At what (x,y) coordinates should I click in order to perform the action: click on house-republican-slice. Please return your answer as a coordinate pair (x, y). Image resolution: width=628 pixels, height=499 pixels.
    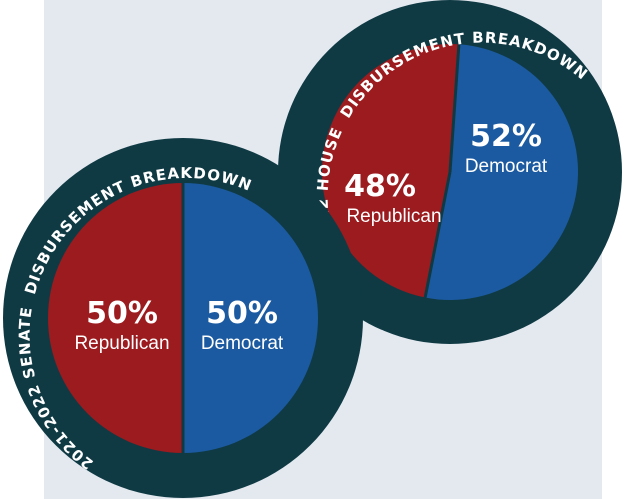
    Looking at the image, I should click on (390, 170).